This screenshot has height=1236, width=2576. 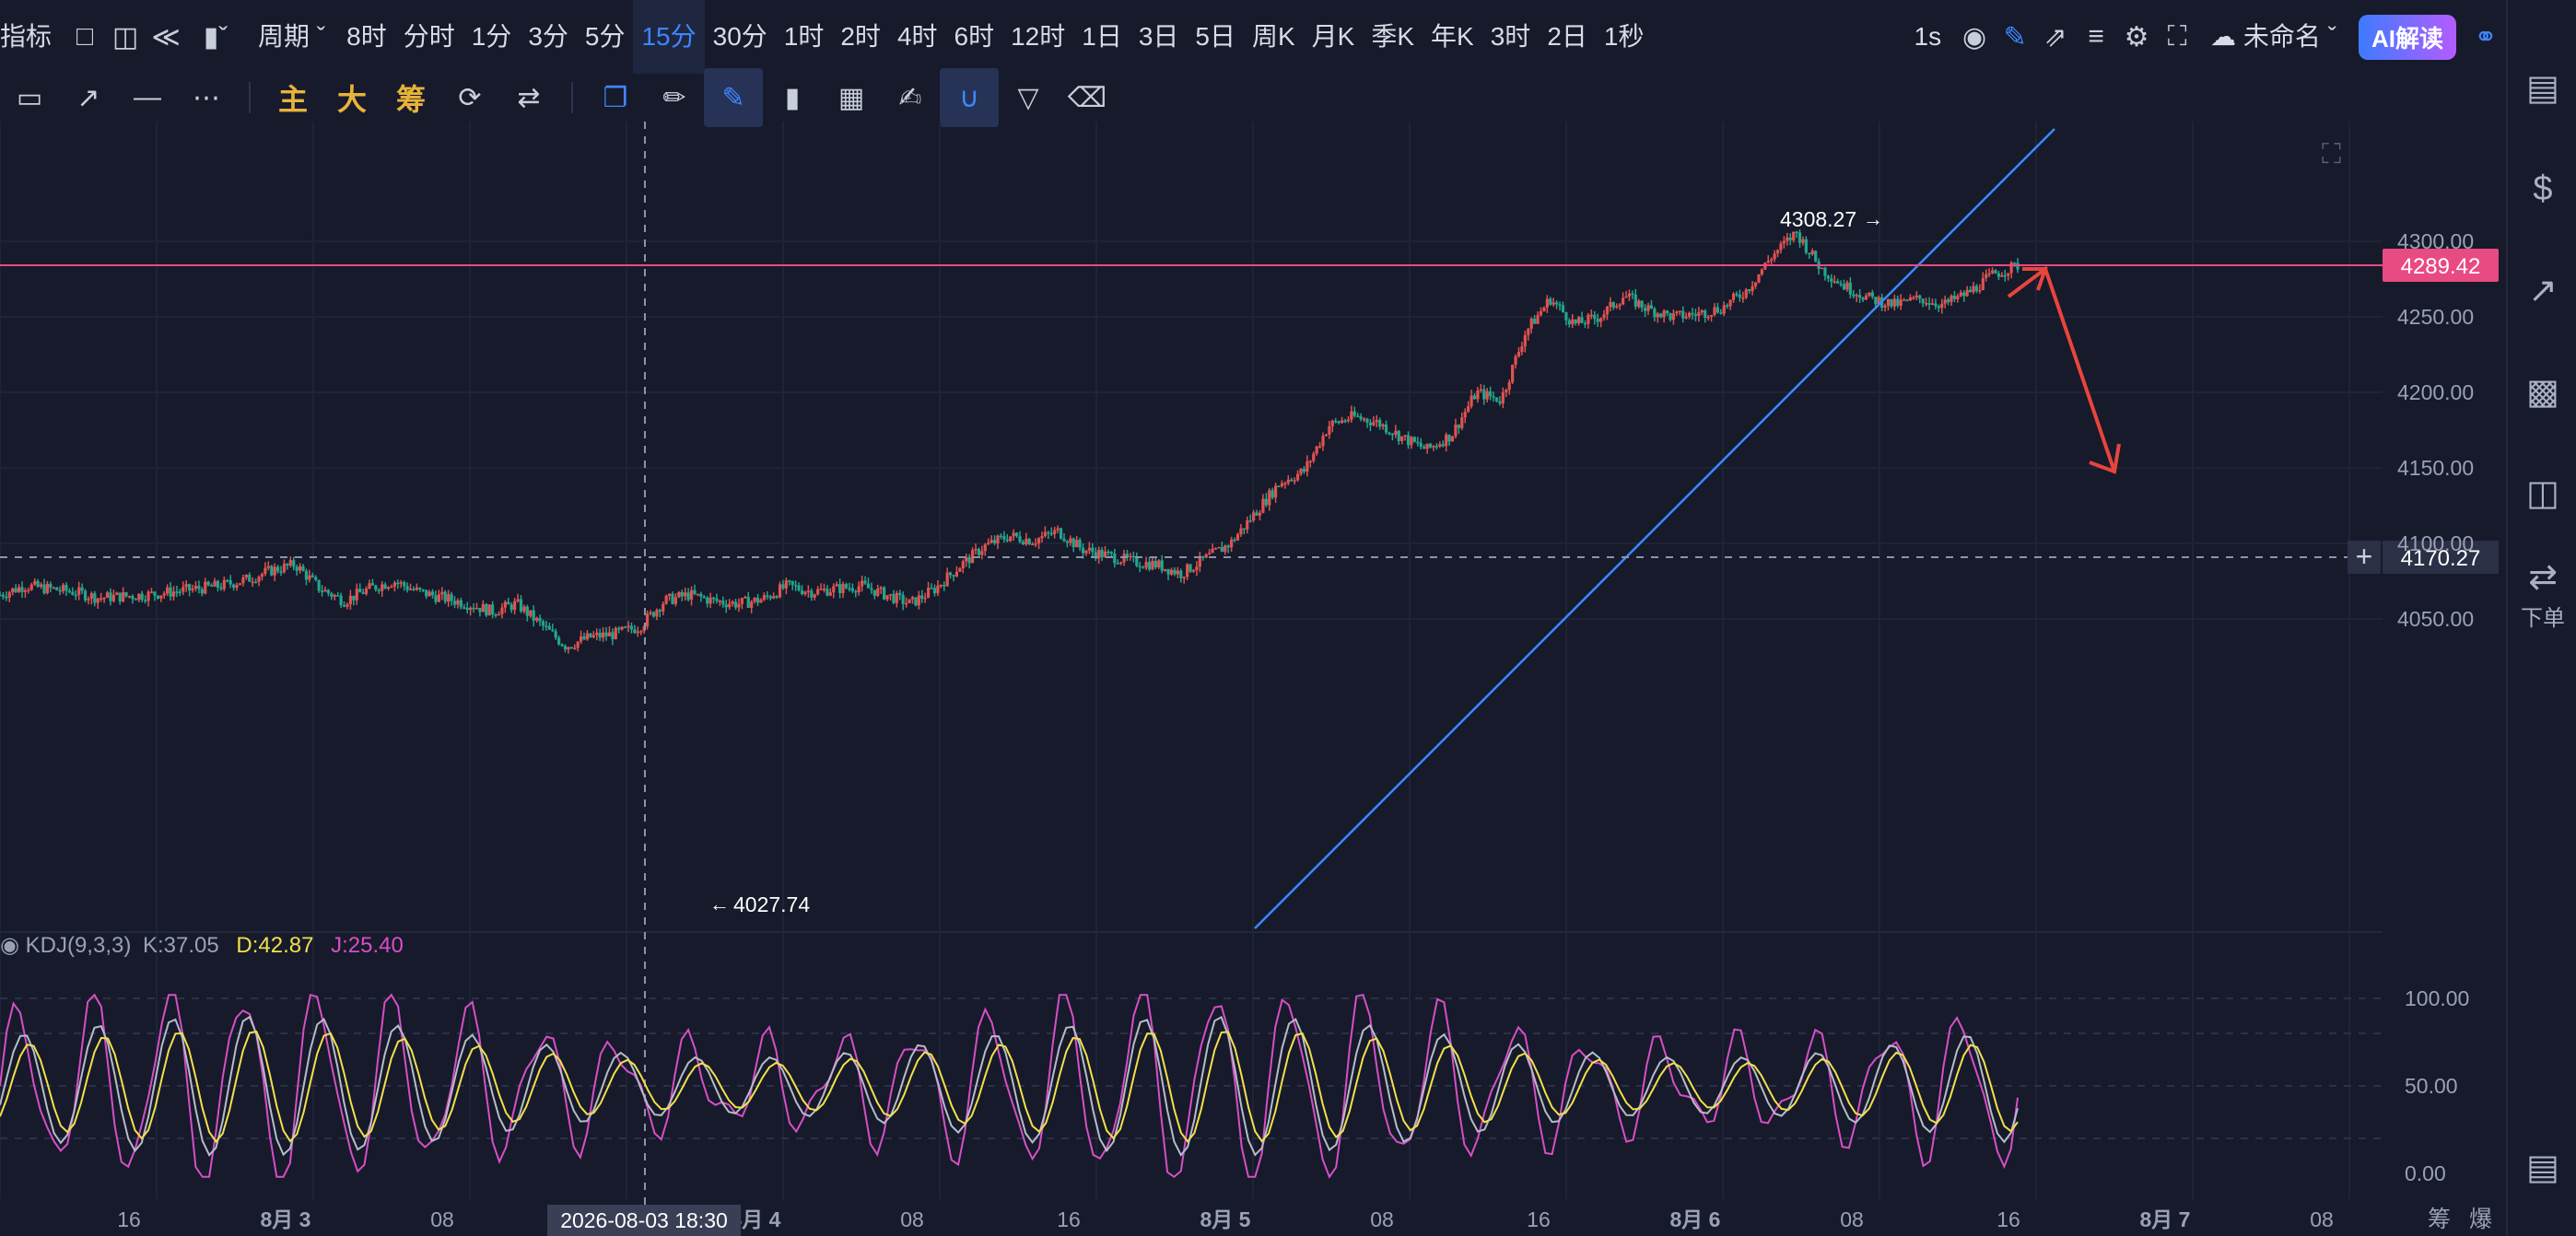 What do you see at coordinates (2542, 88) in the screenshot?
I see `notes-icon: ▤` at bounding box center [2542, 88].